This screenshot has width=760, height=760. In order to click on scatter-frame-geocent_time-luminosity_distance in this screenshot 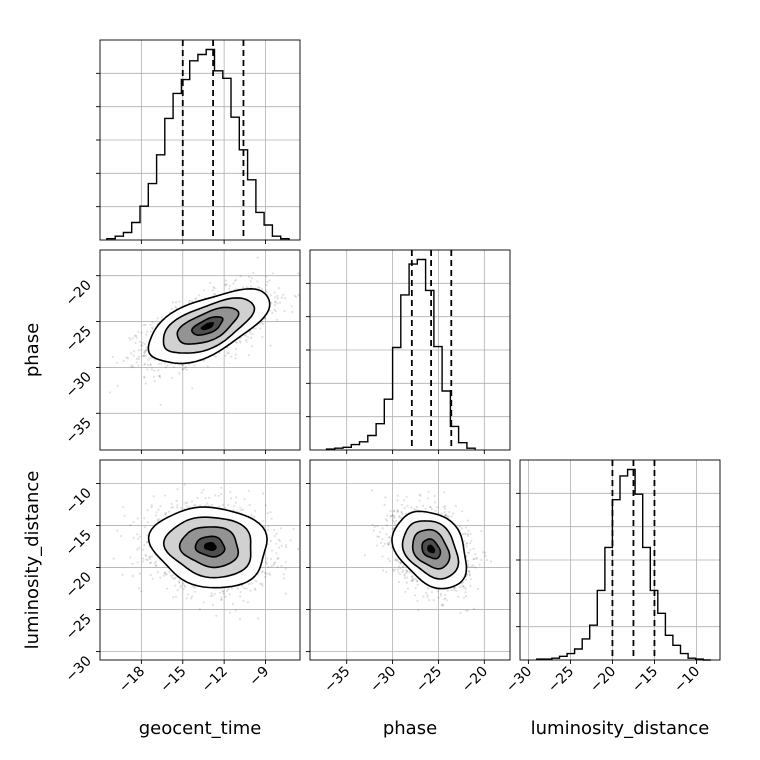, I will do `click(200, 560)`.